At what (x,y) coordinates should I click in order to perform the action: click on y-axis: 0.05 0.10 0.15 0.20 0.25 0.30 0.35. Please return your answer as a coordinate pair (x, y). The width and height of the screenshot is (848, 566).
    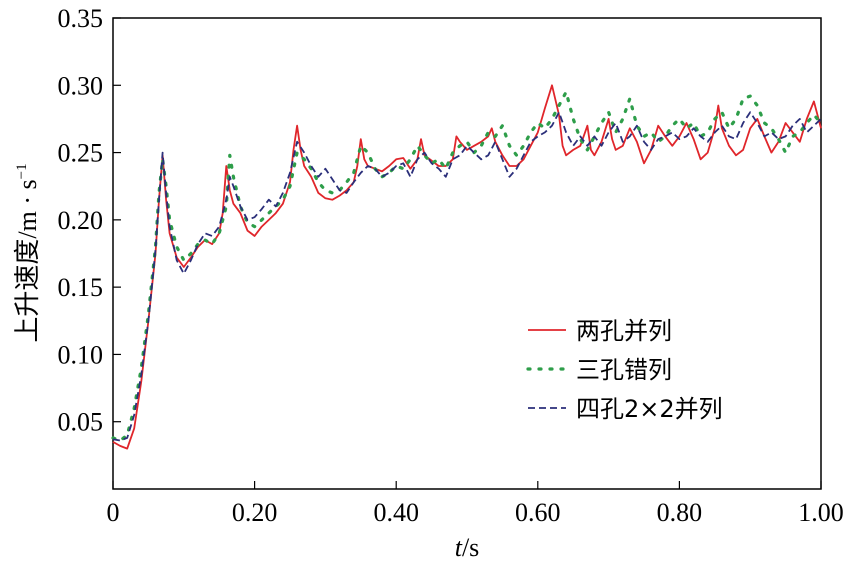
    Looking at the image, I should click on (89, 220).